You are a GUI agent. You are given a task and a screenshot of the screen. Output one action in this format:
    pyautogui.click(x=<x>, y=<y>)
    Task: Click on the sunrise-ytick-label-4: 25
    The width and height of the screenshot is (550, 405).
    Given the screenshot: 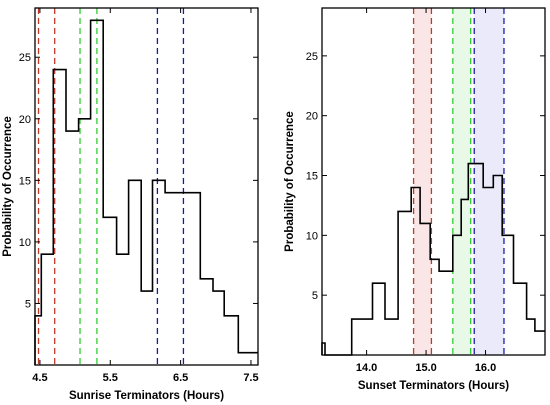 What is the action you would take?
    pyautogui.click(x=25, y=58)
    